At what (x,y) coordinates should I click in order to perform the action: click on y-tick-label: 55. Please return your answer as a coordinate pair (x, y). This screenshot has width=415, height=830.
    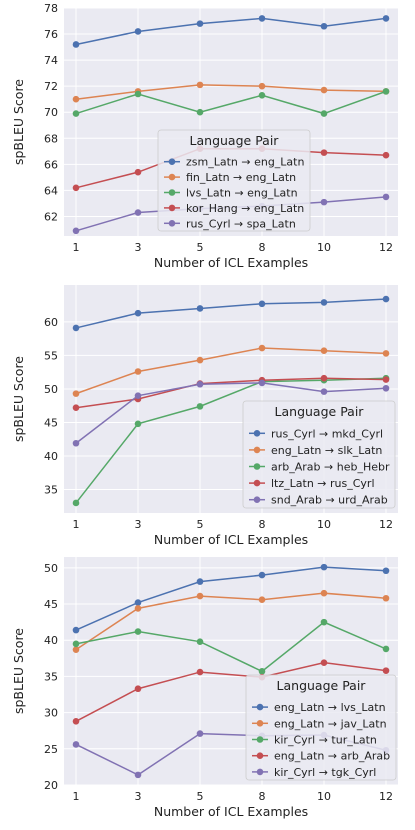
    Looking at the image, I should click on (51, 355).